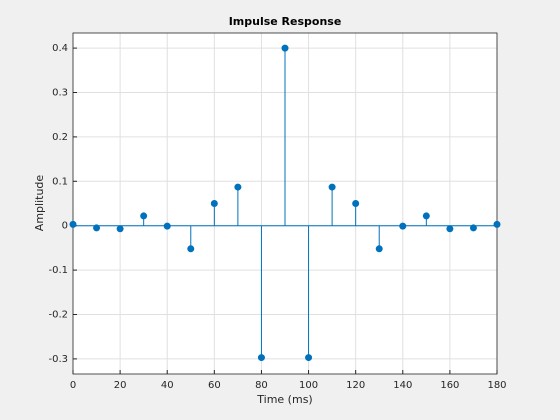 The width and height of the screenshot is (560, 420). I want to click on x-tick-label: 40, so click(167, 385).